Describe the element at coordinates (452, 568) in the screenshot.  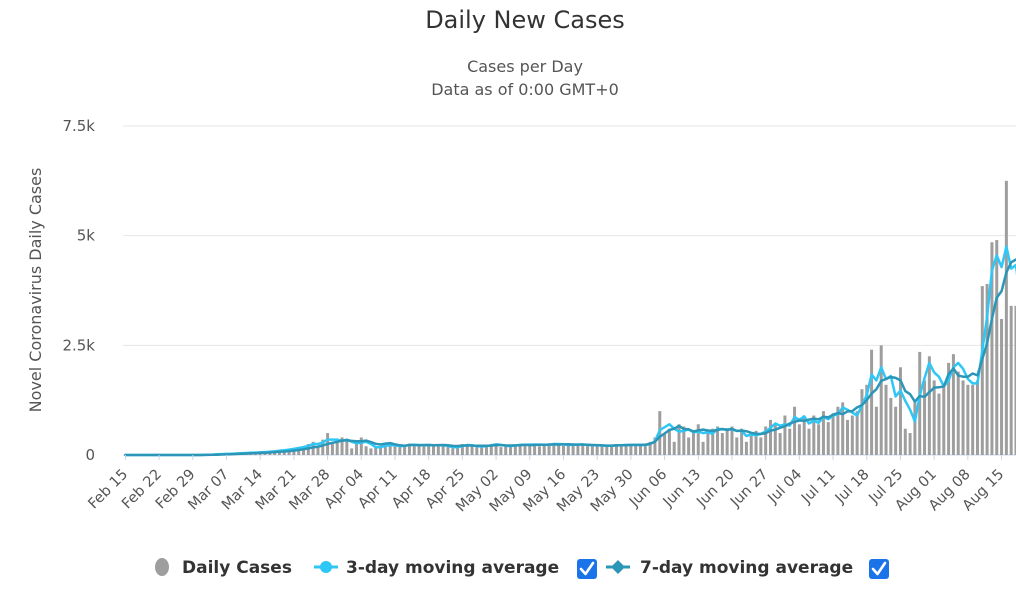
I see `legend-label-3-day-average: 3-day moving average` at that location.